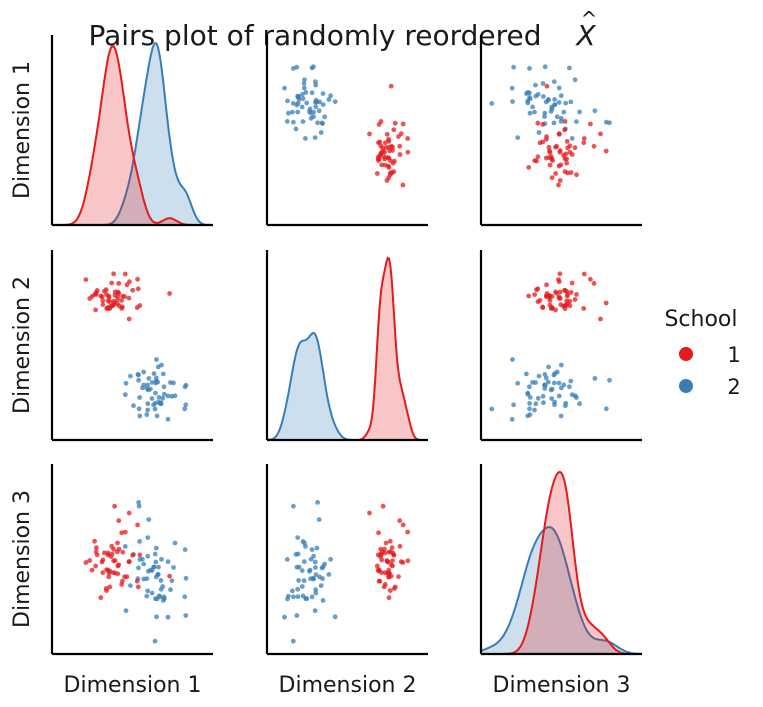 This screenshot has width=763, height=707. I want to click on x-label-2: Dimension 2, so click(348, 685).